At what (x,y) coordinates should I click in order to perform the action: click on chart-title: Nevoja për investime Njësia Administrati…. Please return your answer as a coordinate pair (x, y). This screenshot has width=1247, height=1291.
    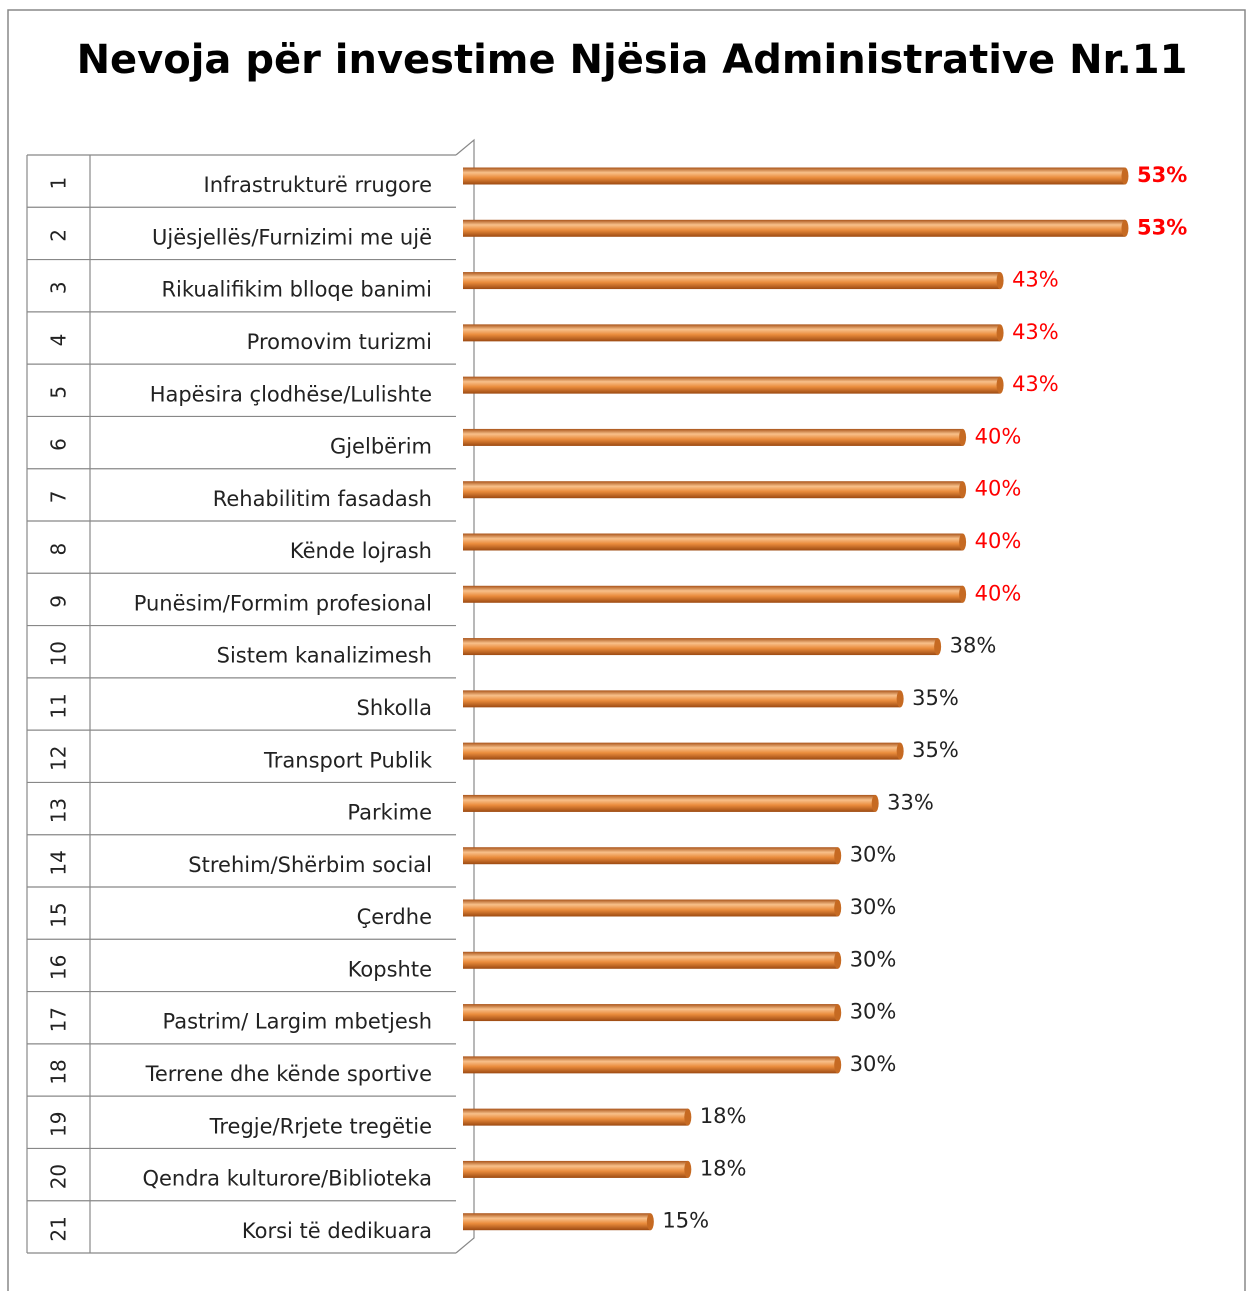
    Looking at the image, I should click on (632, 60).